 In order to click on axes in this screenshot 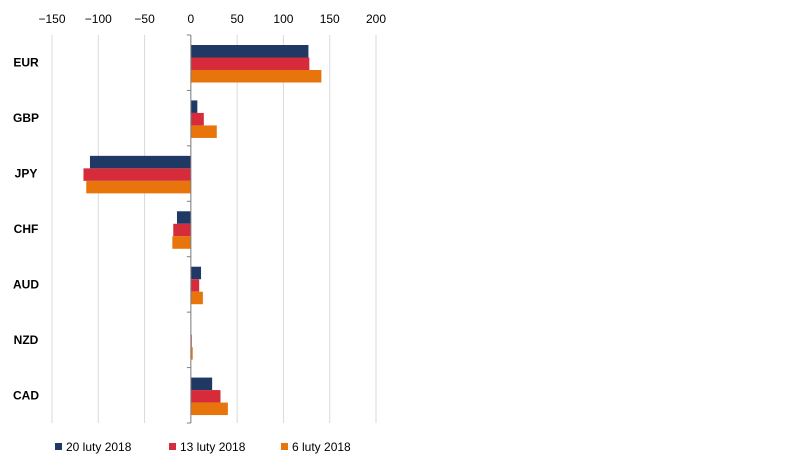, I will do `click(189, 229)`.